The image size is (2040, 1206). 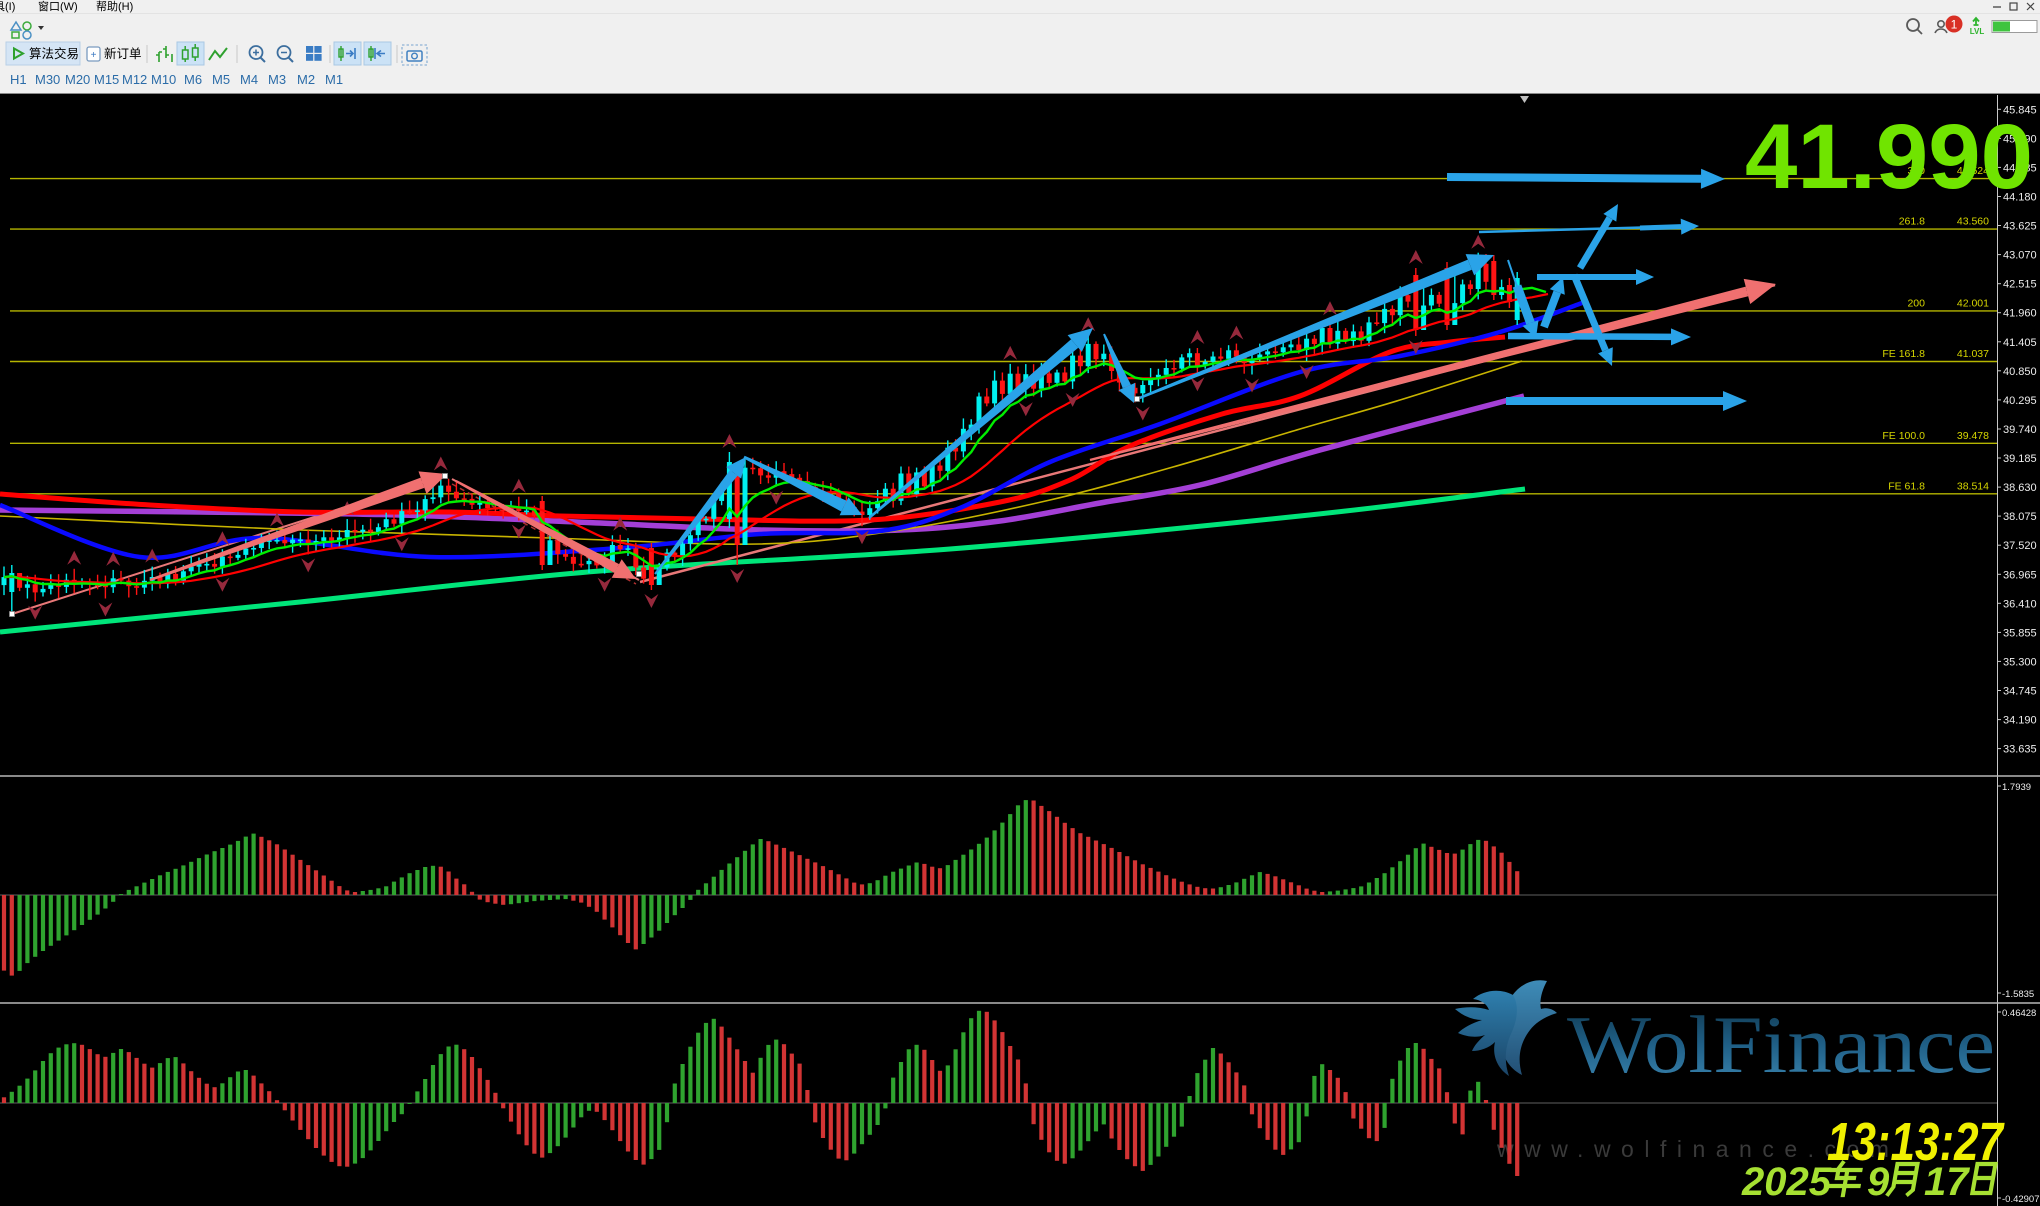 I want to click on svg-text: 34.190, so click(x=2020, y=721).